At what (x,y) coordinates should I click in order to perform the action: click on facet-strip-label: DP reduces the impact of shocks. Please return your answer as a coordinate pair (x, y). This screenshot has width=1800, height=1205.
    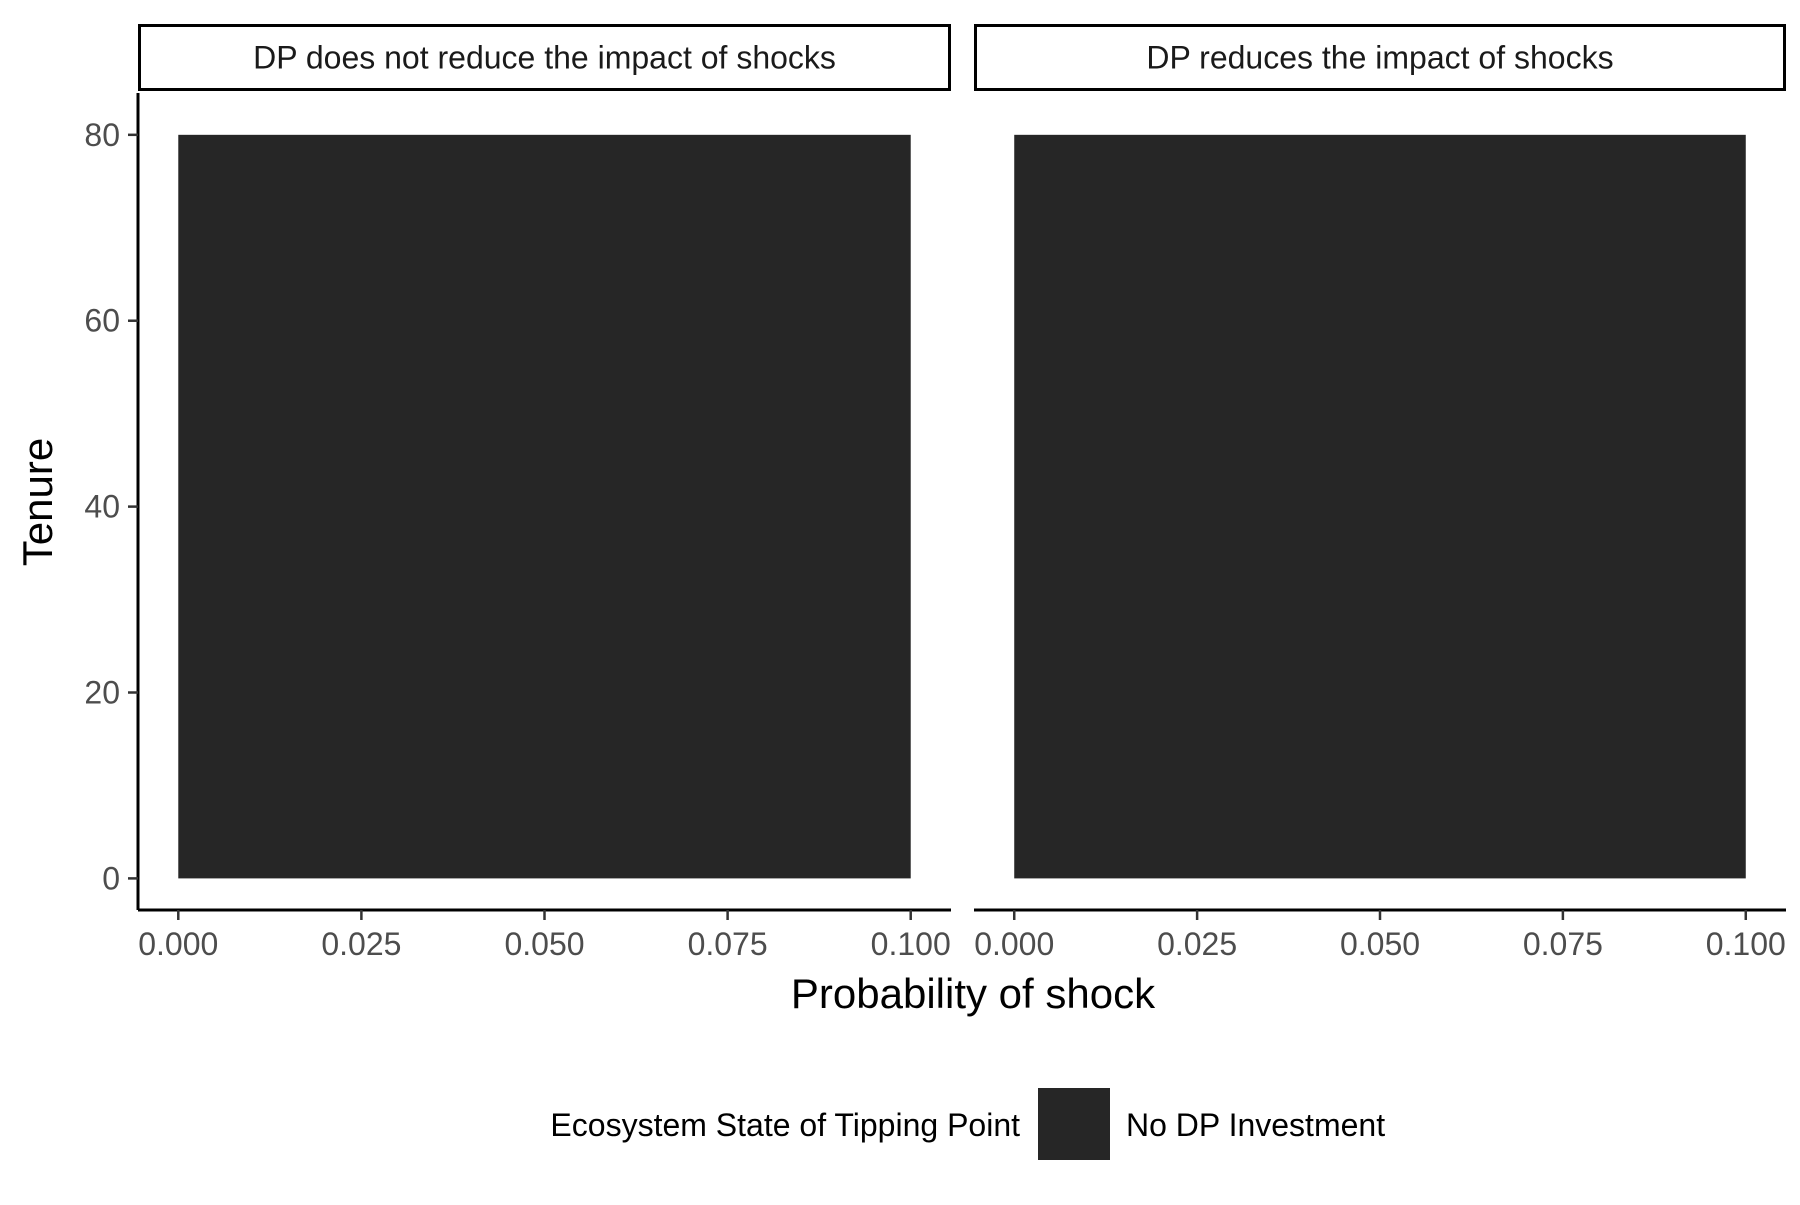
    Looking at the image, I should click on (1379, 58).